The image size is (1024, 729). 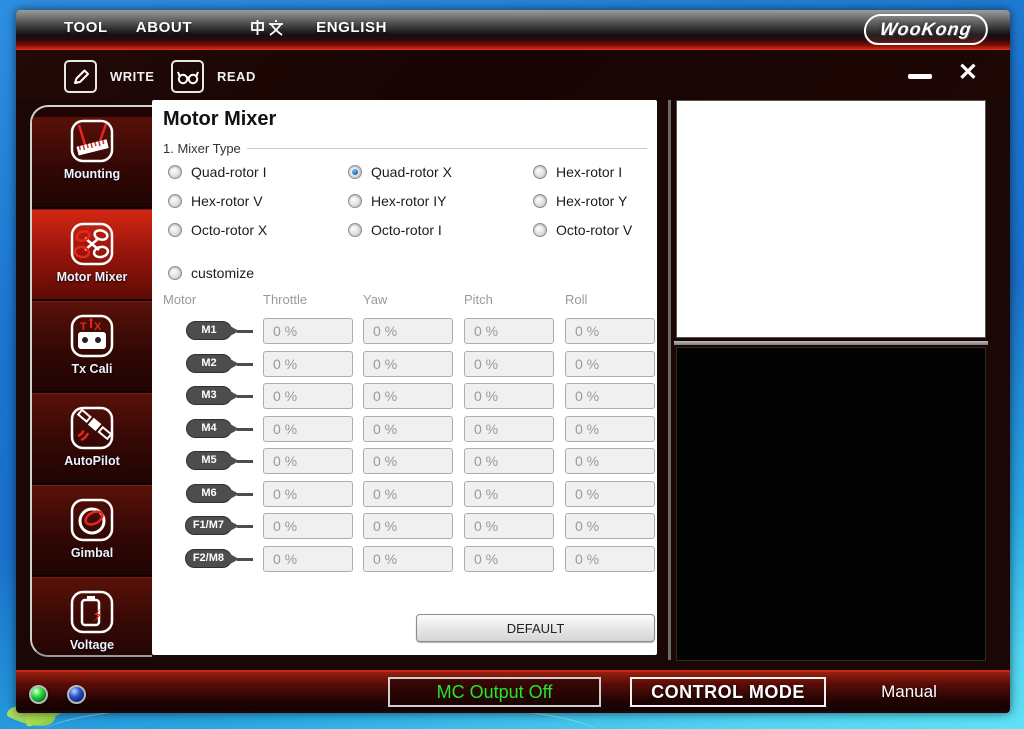 What do you see at coordinates (92, 612) in the screenshot?
I see `voltage-icon` at bounding box center [92, 612].